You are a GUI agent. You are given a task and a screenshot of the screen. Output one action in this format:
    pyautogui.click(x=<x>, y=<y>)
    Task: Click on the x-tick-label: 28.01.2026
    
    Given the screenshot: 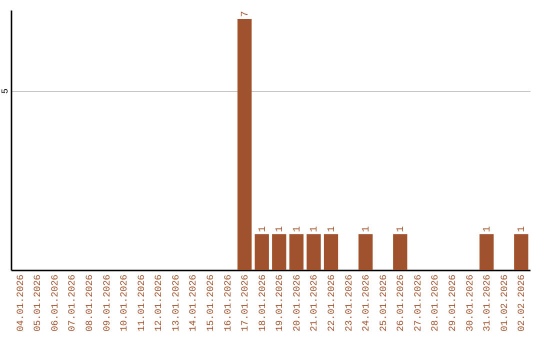 What is the action you would take?
    pyautogui.click(x=435, y=303)
    